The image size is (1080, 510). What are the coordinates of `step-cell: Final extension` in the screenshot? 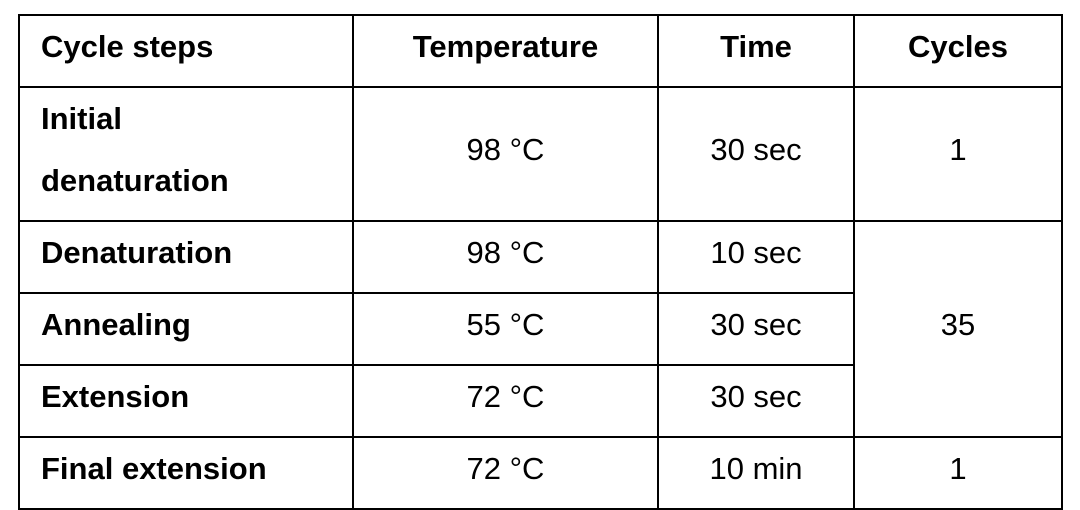 It's located at (186, 473).